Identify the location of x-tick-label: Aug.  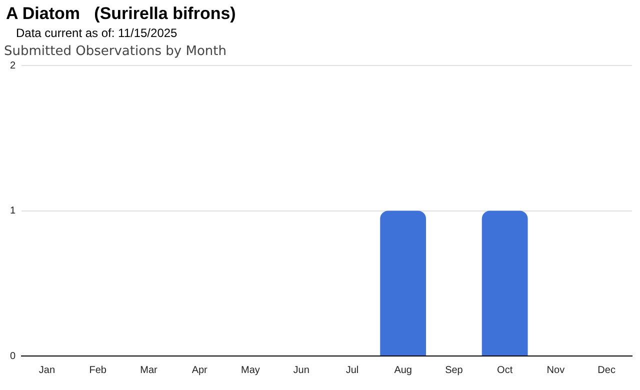
(403, 370).